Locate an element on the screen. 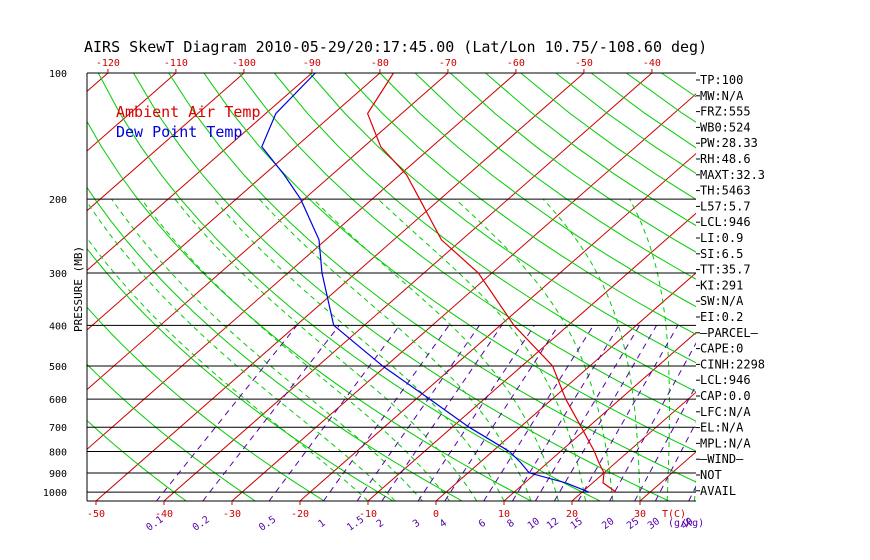 Image resolution: width=870 pixels, height=560 pixels. top-tick-label: -90 is located at coordinates (312, 63).